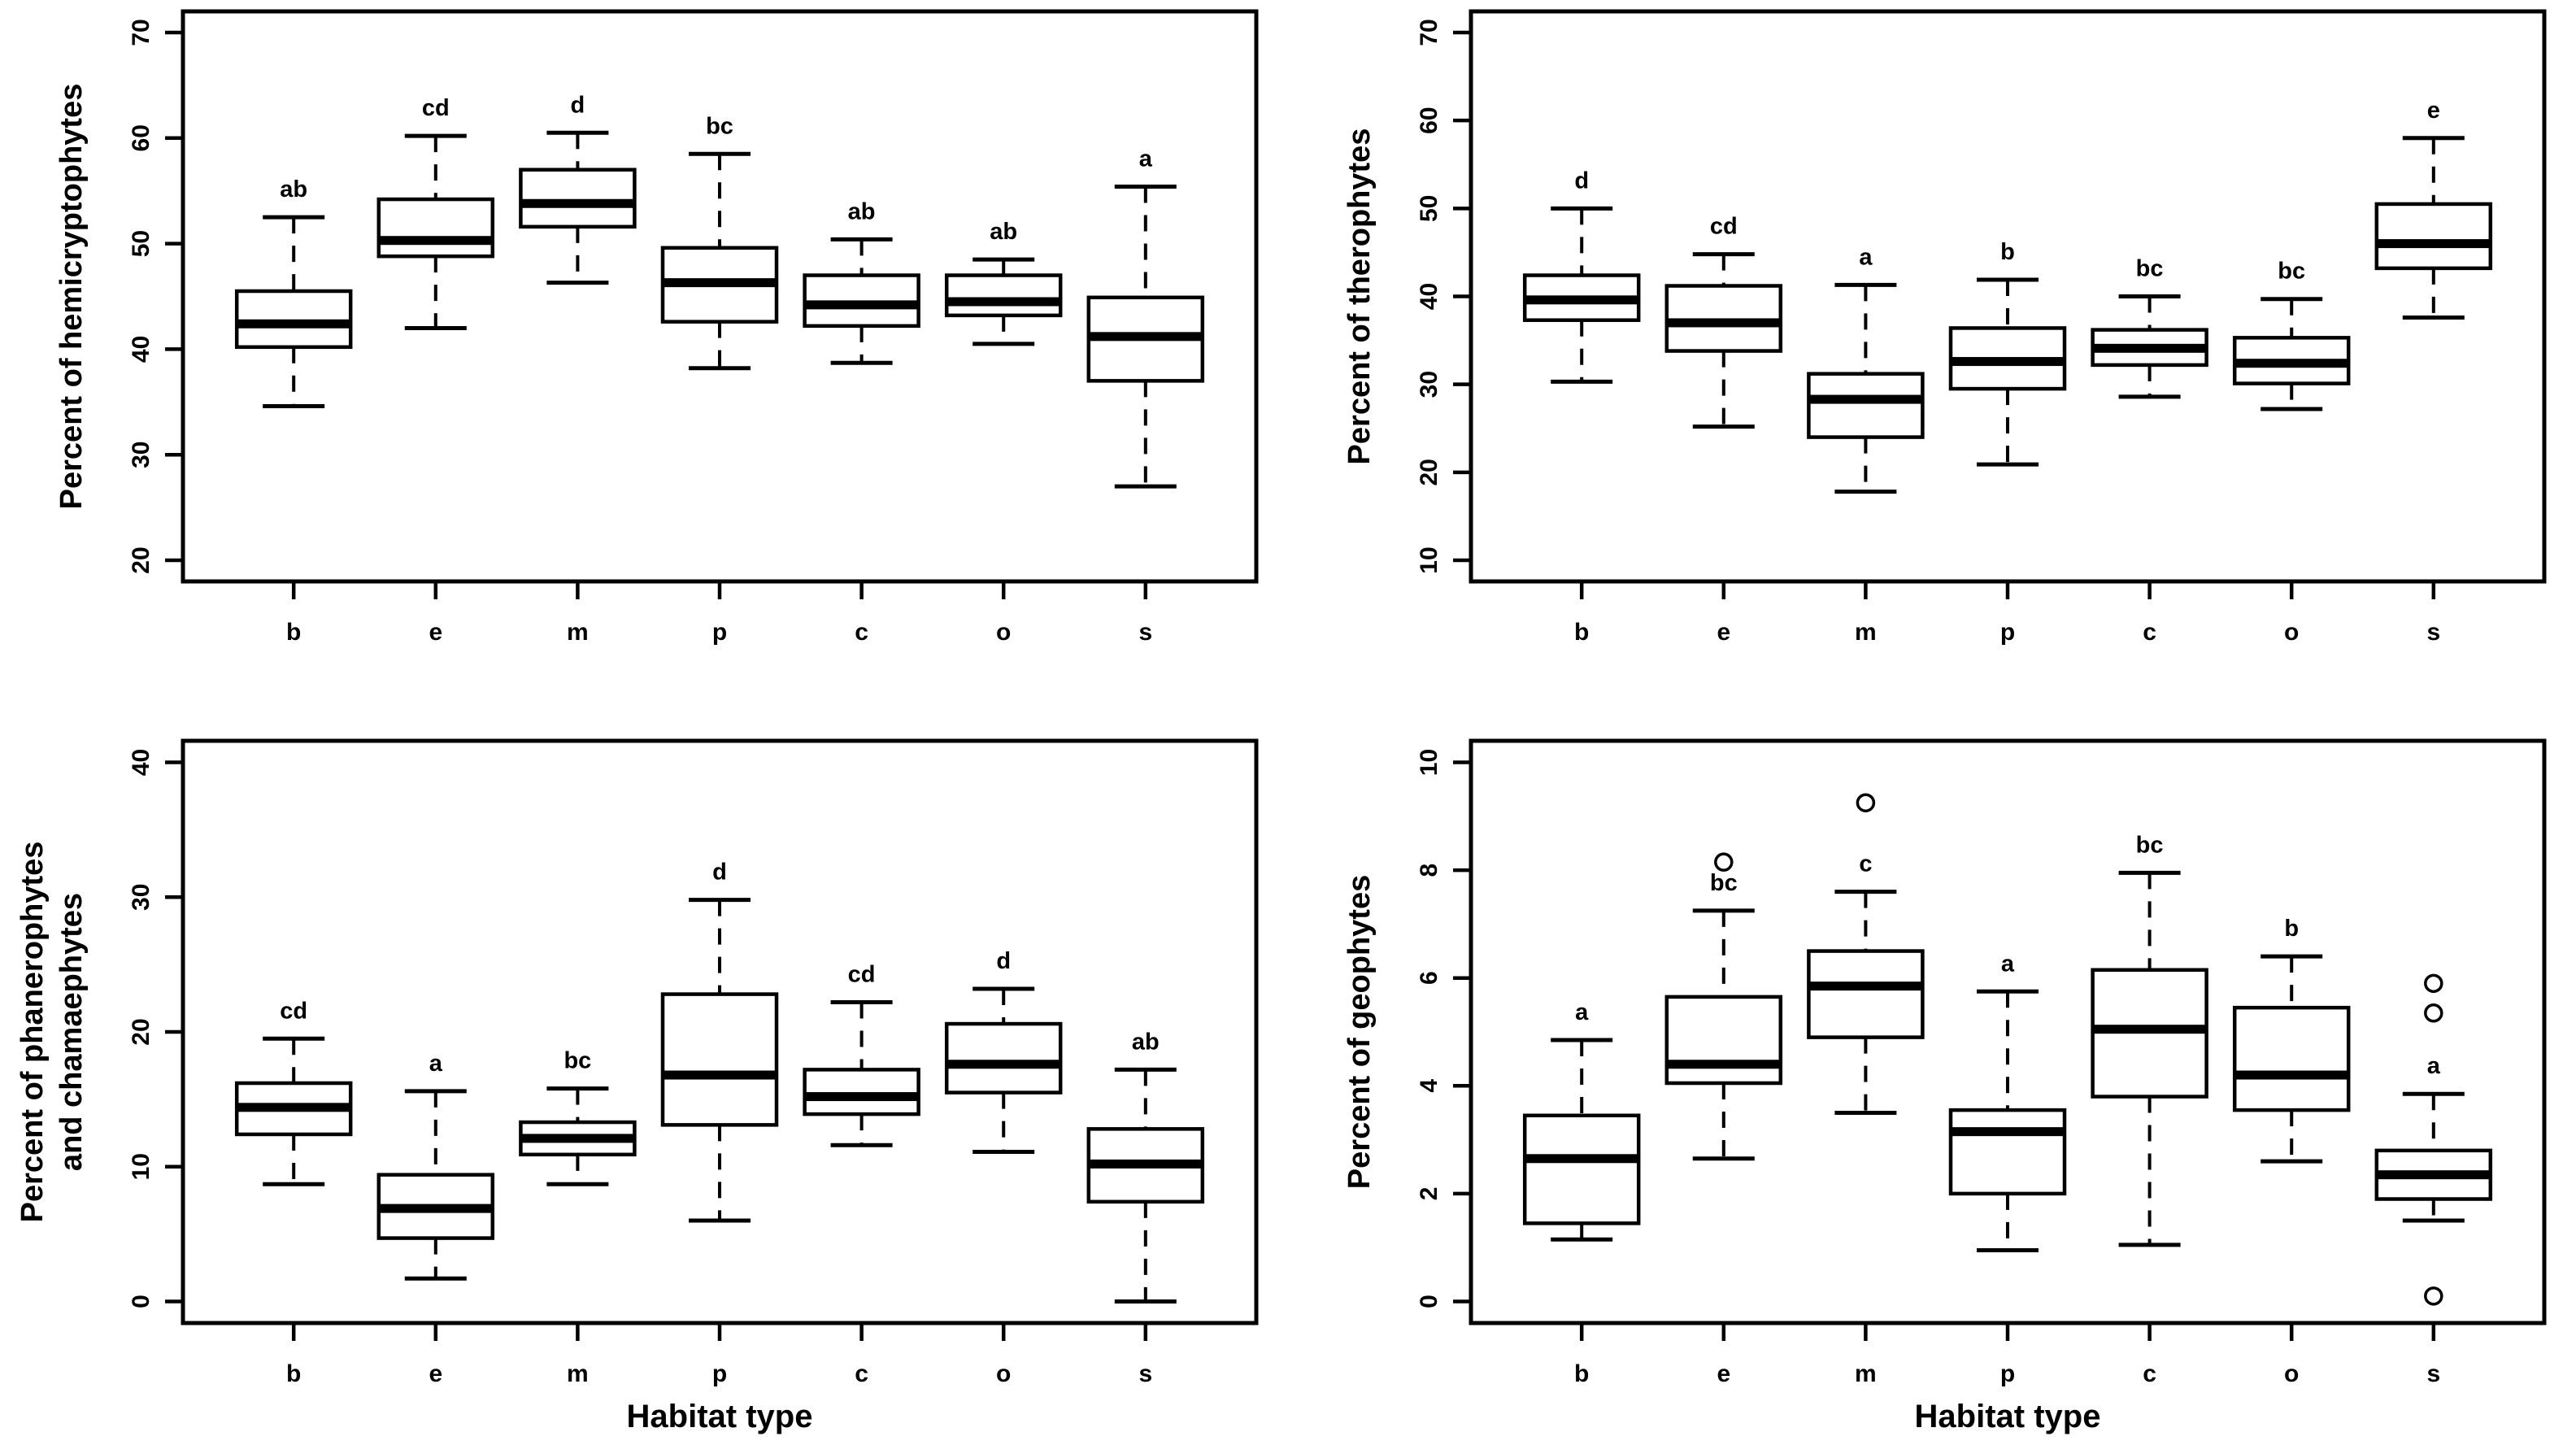  I want to click on boxplot-p: b, so click(2007, 353).